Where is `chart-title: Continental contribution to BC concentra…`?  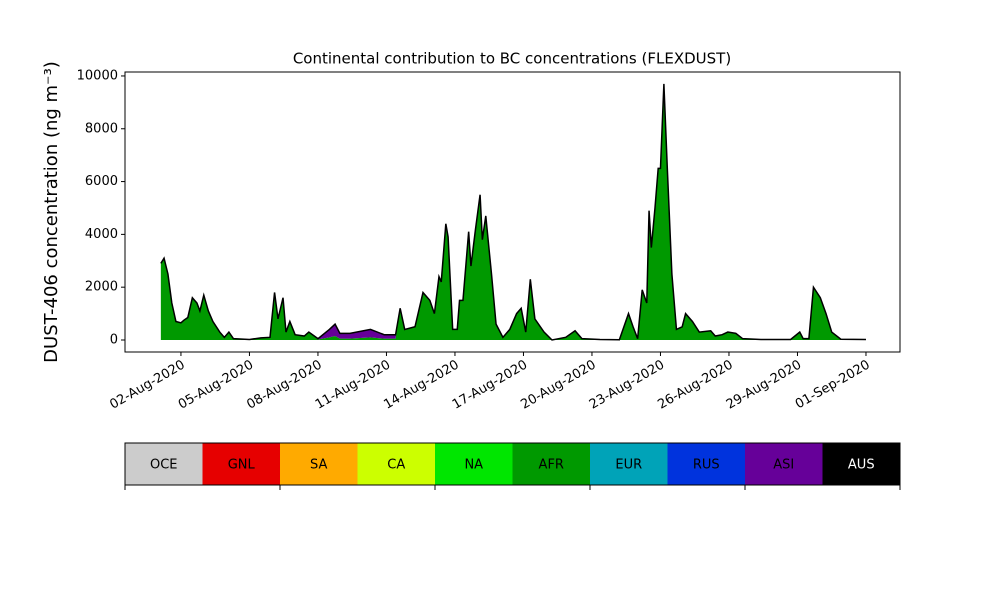
chart-title: Continental contribution to BC concentra… is located at coordinates (512, 59).